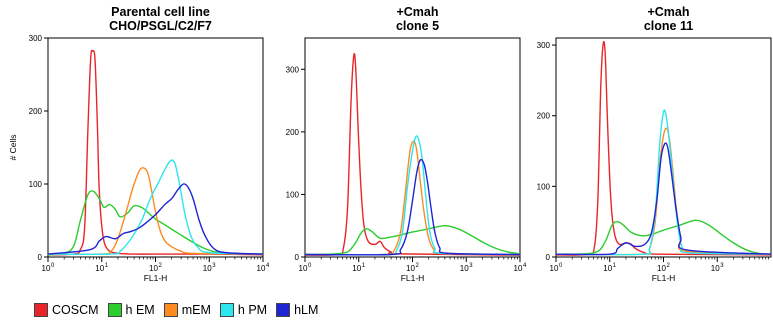 The width and height of the screenshot is (773, 324). I want to click on legend-label: h PM, so click(252, 310).